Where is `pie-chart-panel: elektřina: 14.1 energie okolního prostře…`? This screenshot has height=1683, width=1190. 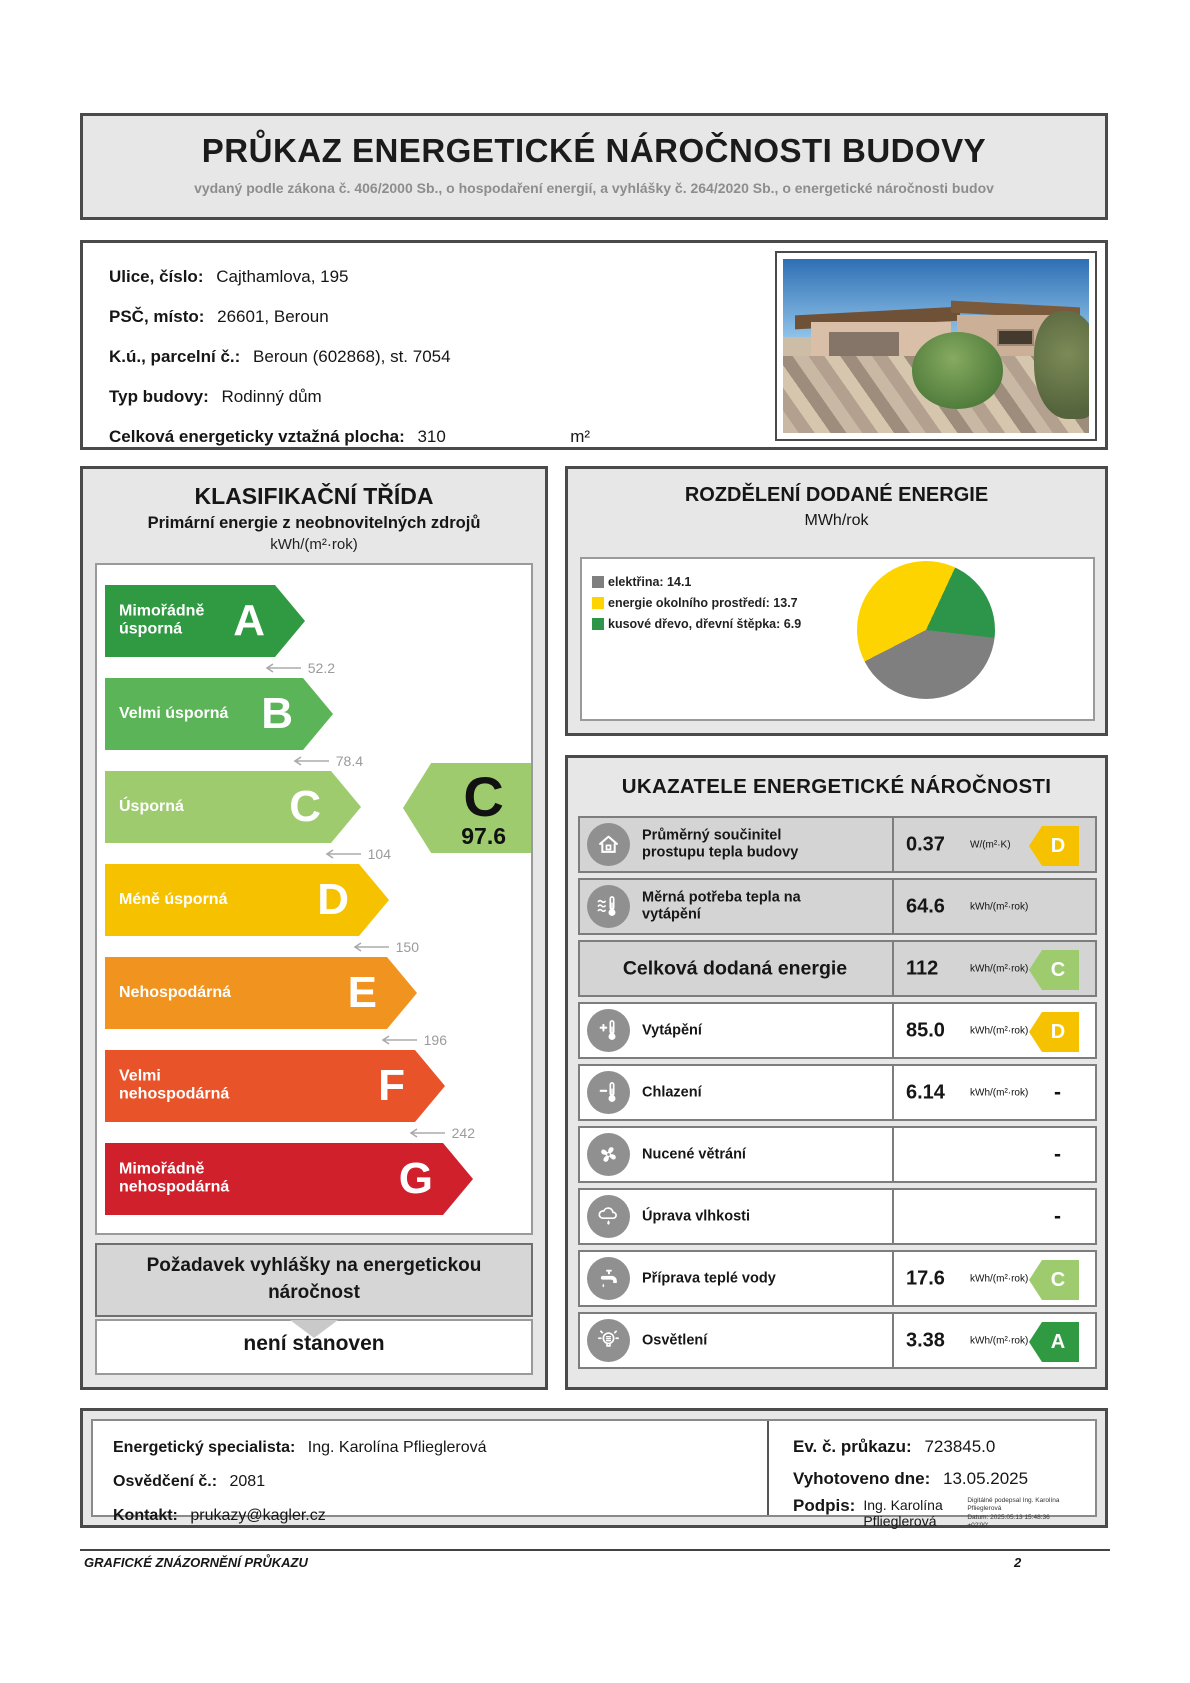 pie-chart-panel: elektřina: 14.1 energie okolního prostře… is located at coordinates (837, 639).